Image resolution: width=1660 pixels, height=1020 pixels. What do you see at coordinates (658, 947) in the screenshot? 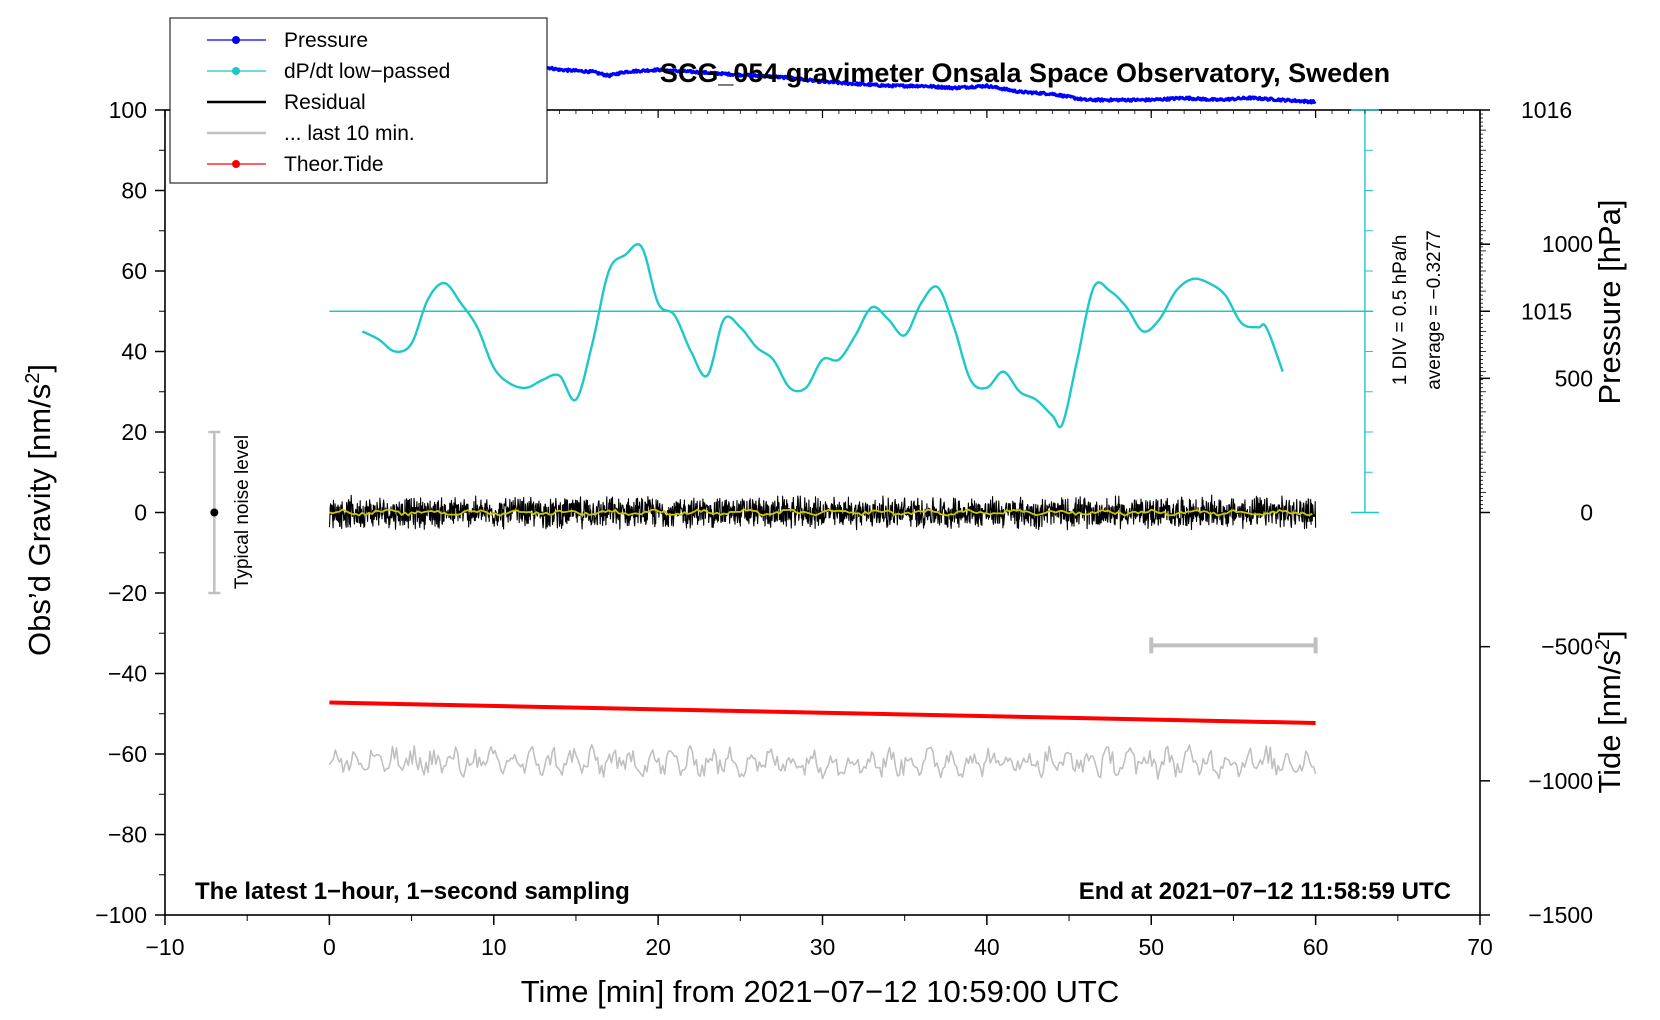
I see `x-tick-label: 20` at bounding box center [658, 947].